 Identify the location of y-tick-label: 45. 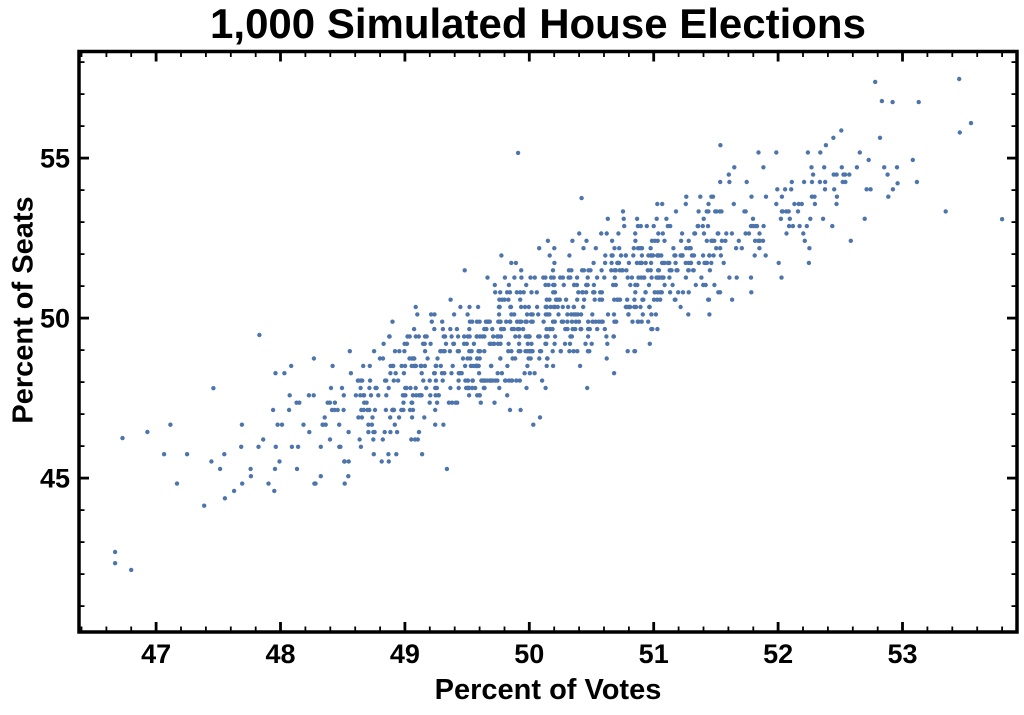
(55, 479).